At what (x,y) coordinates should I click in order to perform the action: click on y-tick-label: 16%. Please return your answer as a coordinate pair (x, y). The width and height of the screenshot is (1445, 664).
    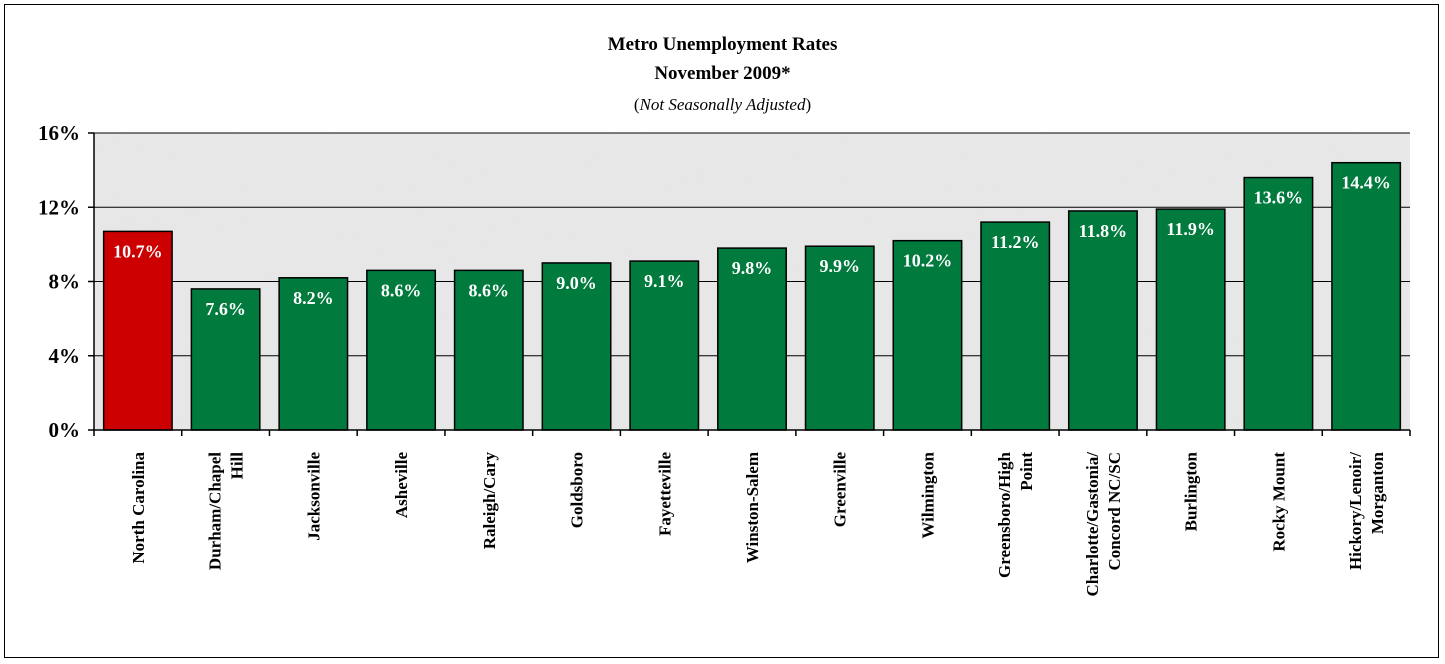
    Looking at the image, I should click on (59, 133).